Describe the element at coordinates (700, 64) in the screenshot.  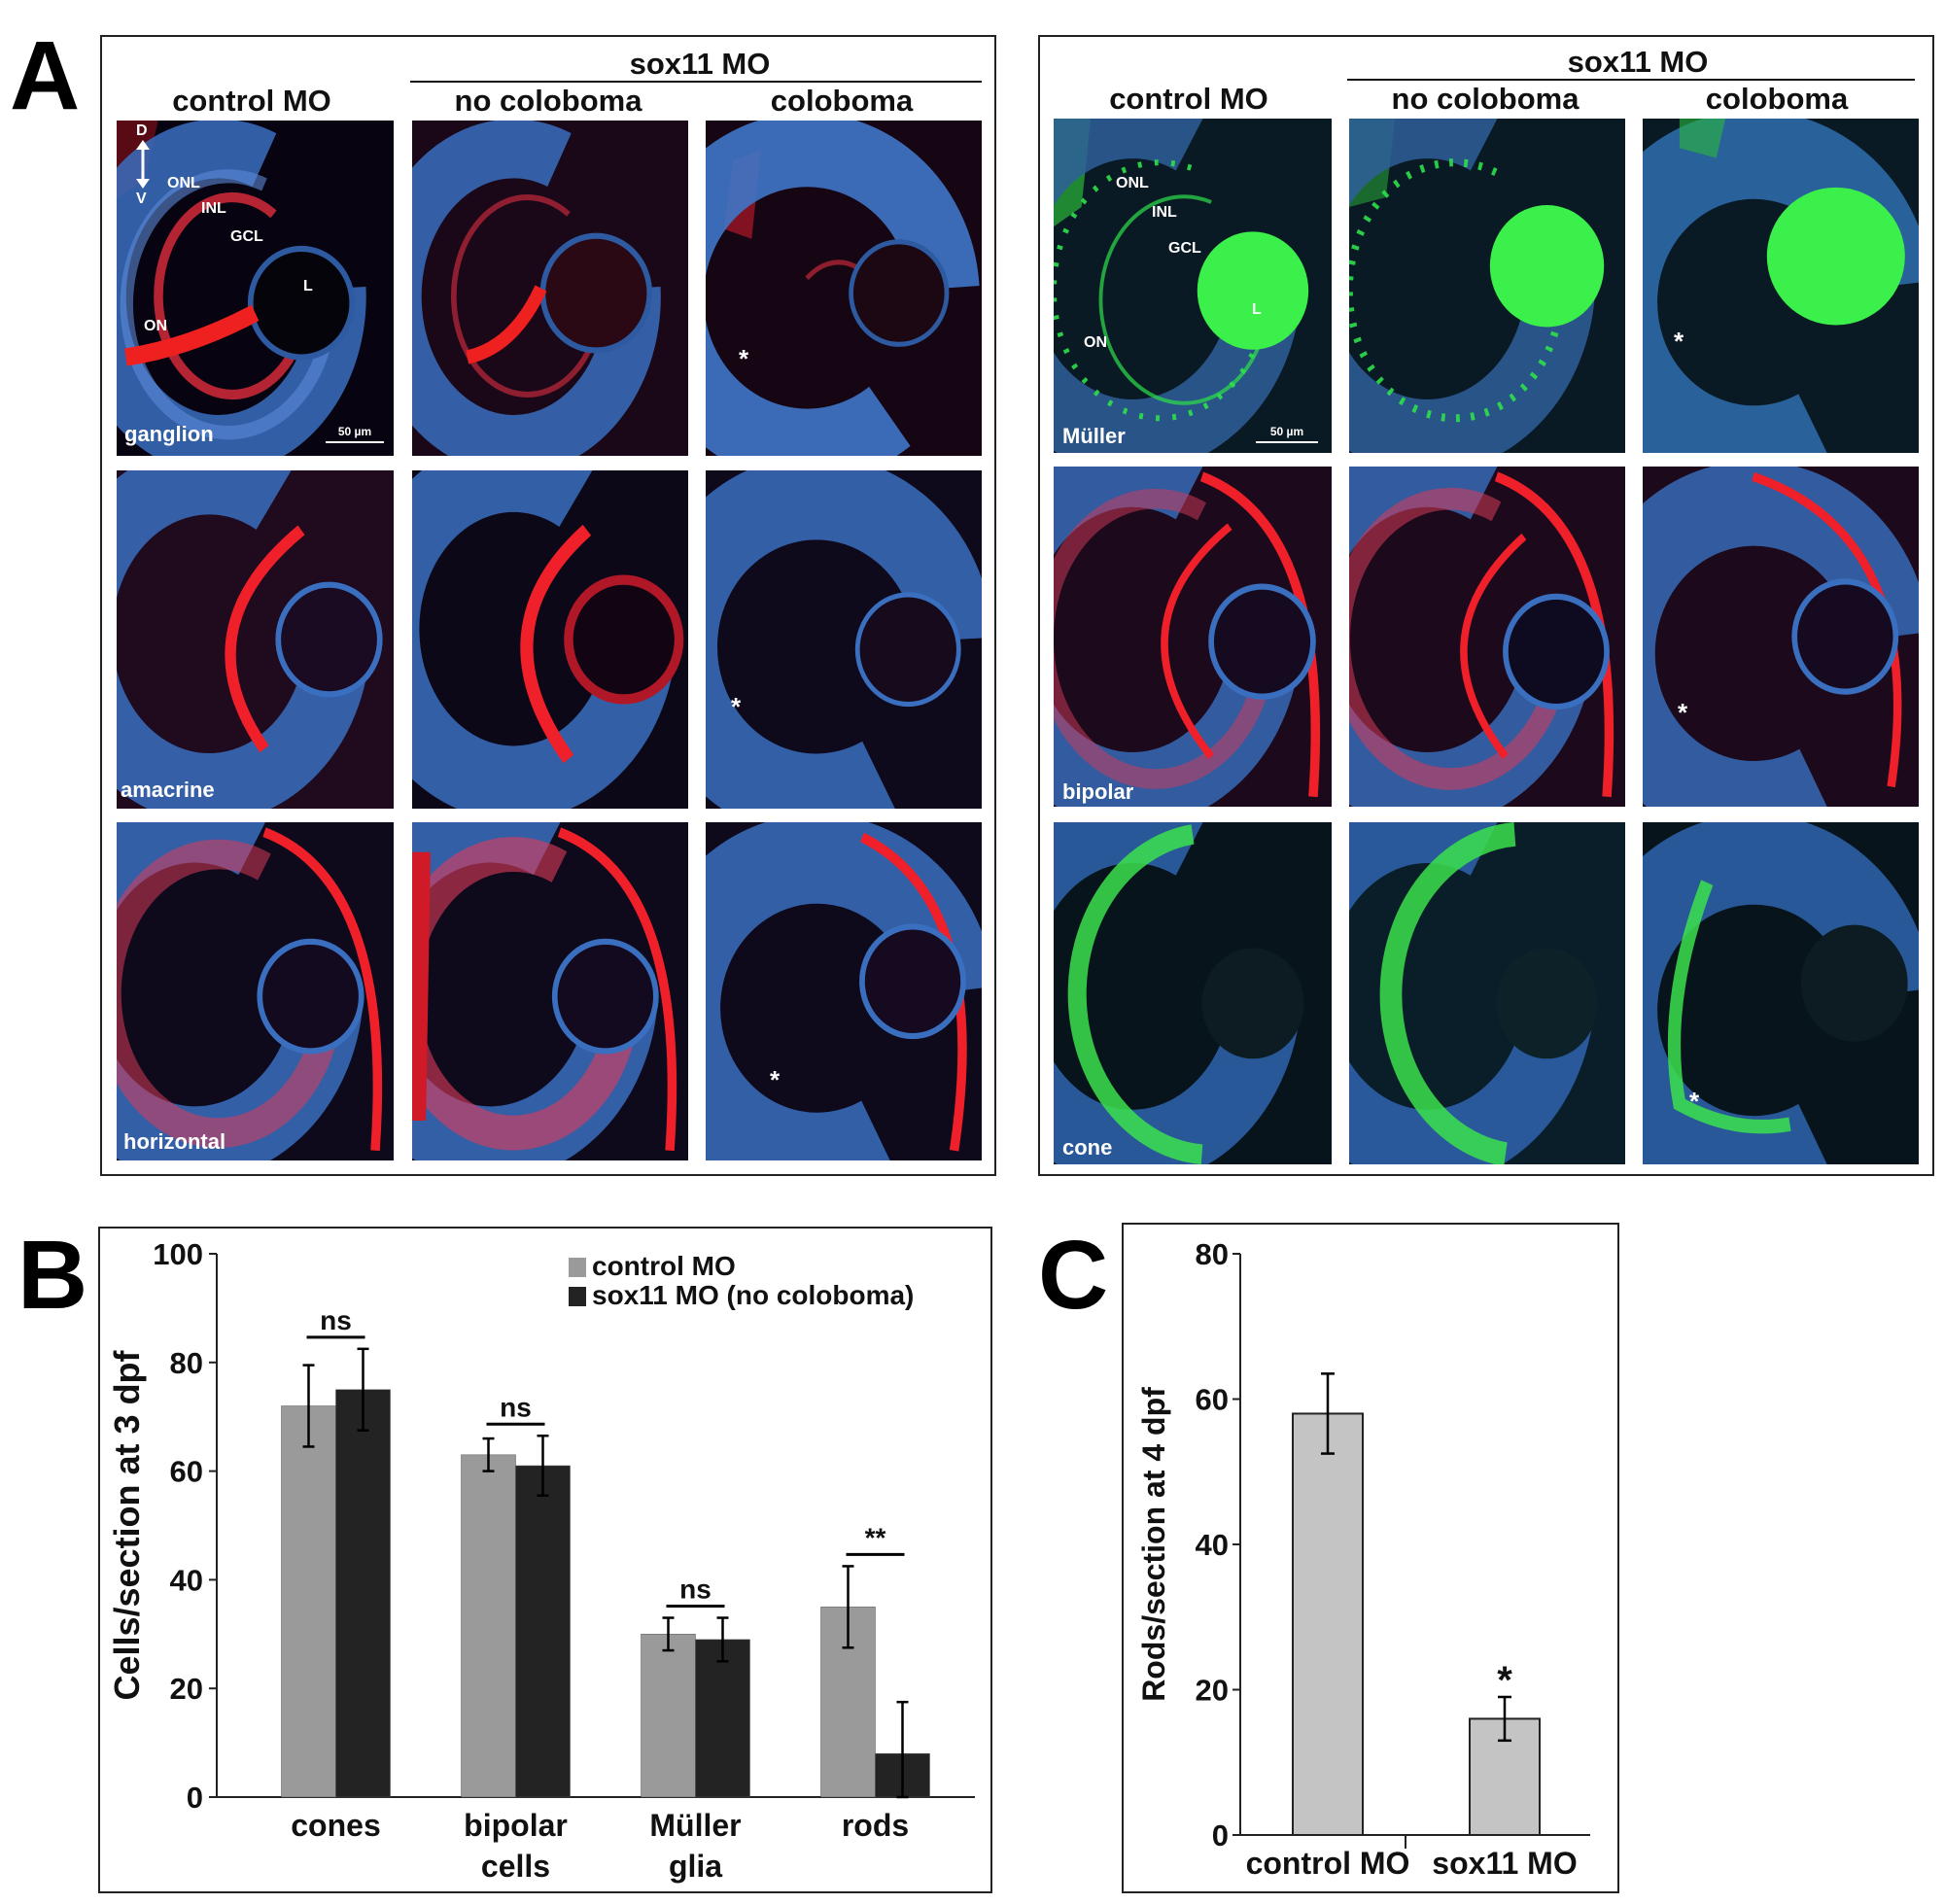
I see `left-group-header: sox11 MO` at that location.